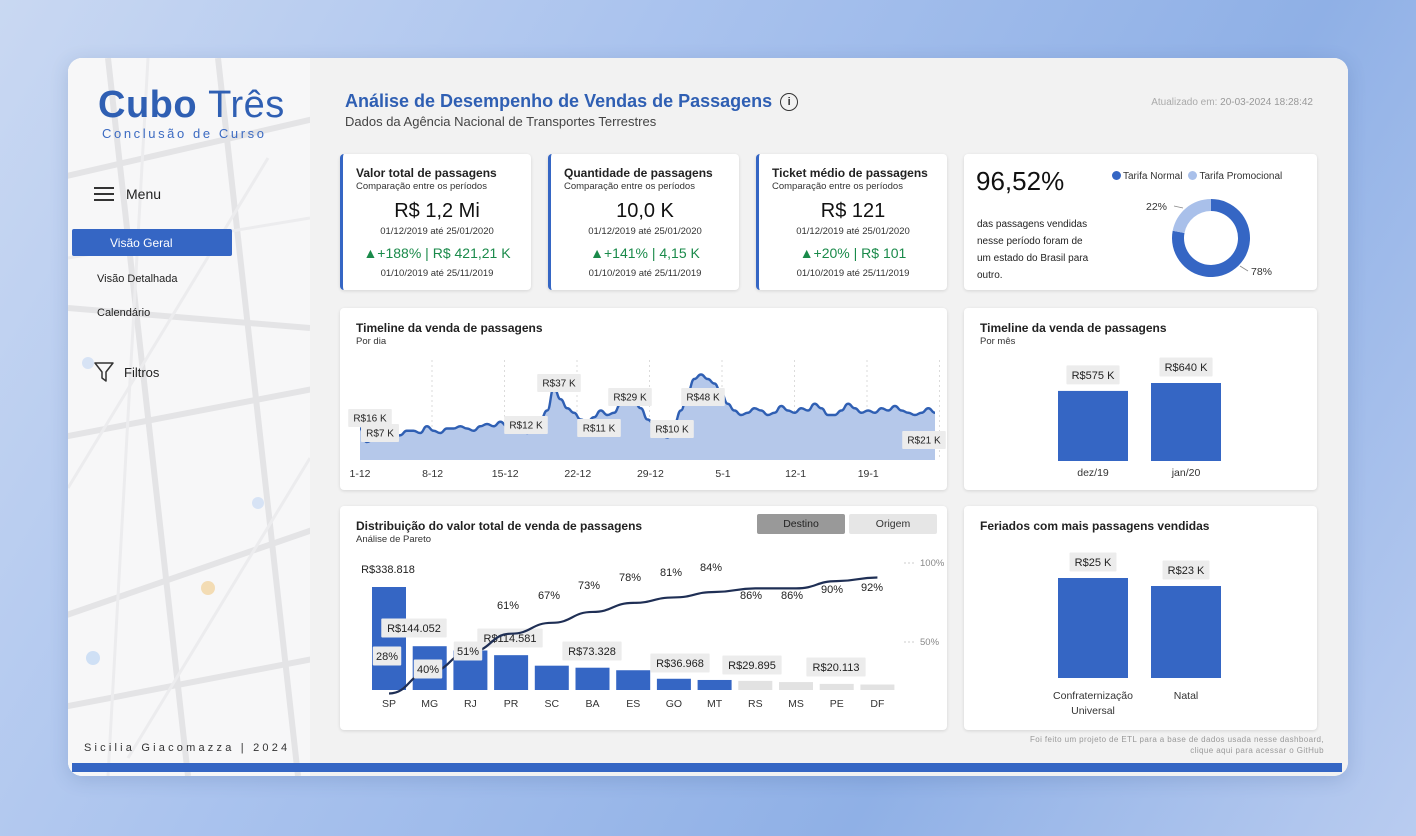 The image size is (1416, 836). What do you see at coordinates (1073, 328) in the screenshot?
I see `chart-title: Timeline da venda de passagens` at bounding box center [1073, 328].